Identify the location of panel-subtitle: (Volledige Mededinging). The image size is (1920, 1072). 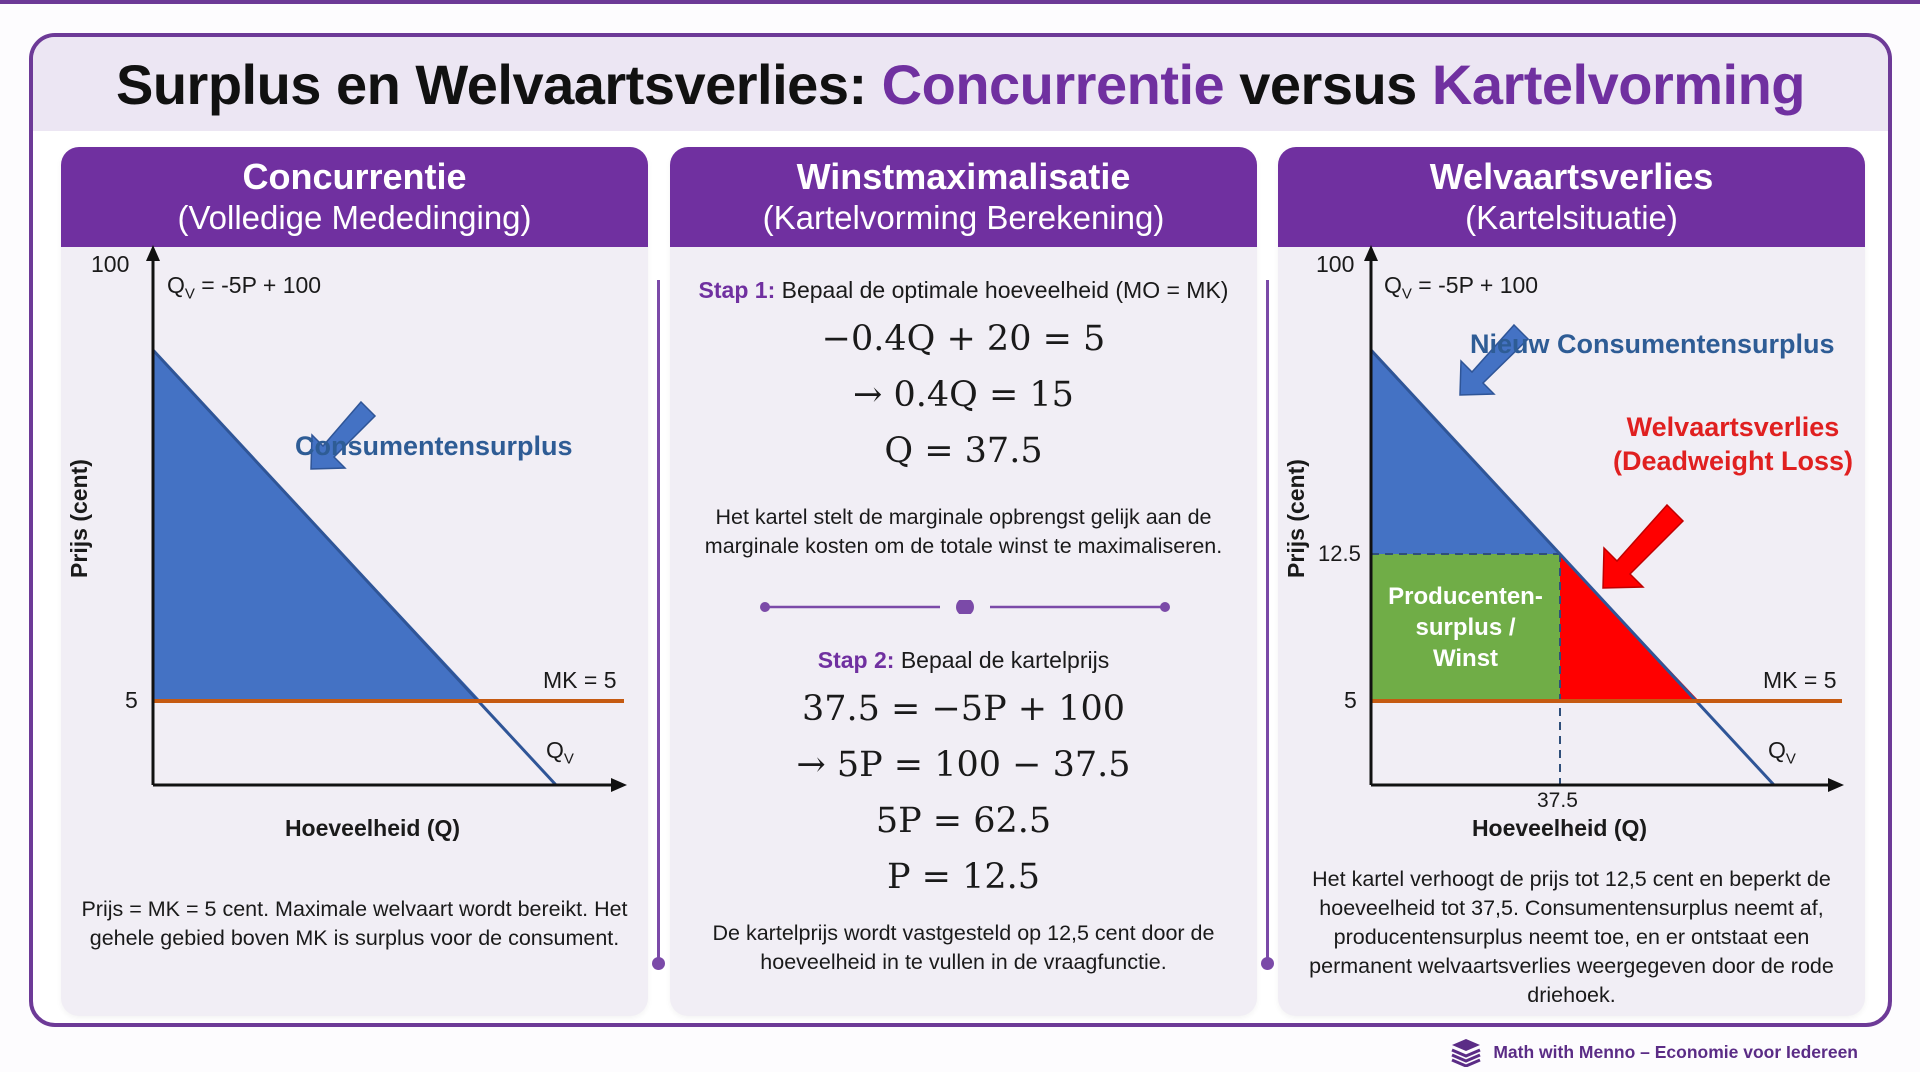
(354, 217).